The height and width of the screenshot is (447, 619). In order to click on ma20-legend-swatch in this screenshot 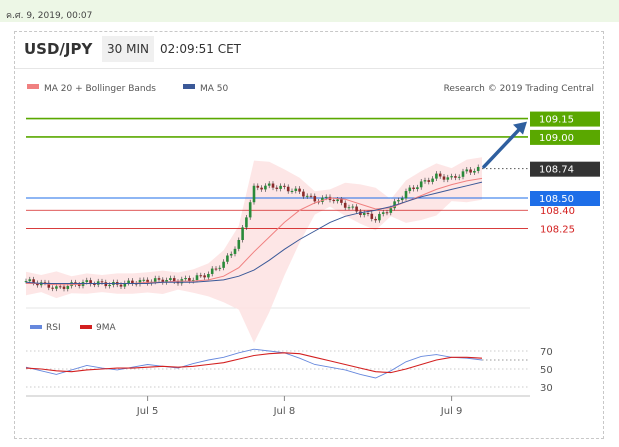, I will do `click(33, 86)`.